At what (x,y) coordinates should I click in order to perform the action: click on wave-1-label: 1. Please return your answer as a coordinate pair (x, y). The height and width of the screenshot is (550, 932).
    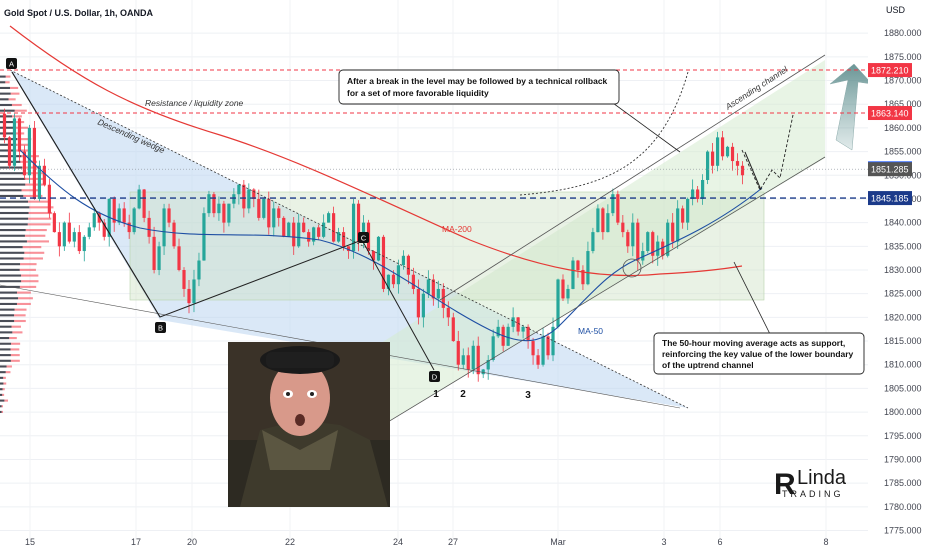
    Looking at the image, I should click on (436, 394).